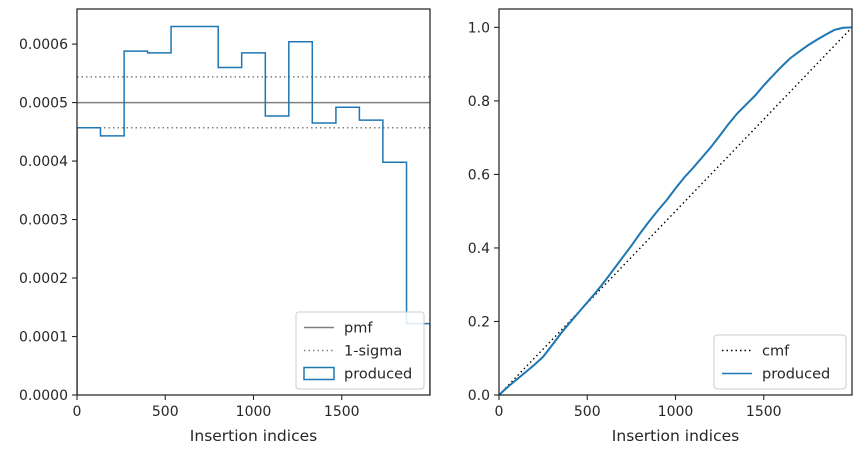 This screenshot has width=861, height=453. I want to click on legend: pmf 1-sigma produced, so click(360, 350).